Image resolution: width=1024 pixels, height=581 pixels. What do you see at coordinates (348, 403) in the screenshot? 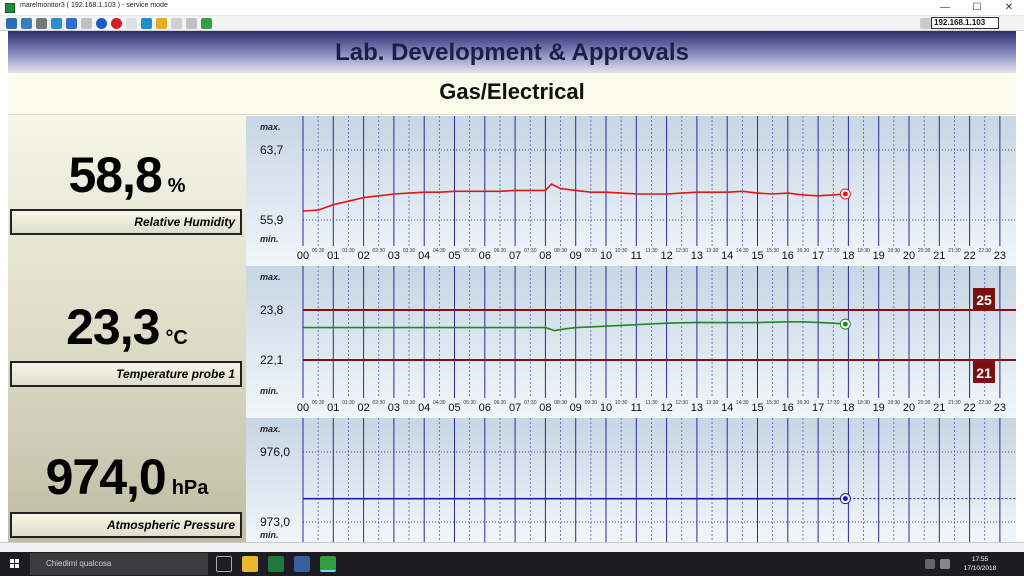
I see `x-halfhour-label: 01:30` at bounding box center [348, 403].